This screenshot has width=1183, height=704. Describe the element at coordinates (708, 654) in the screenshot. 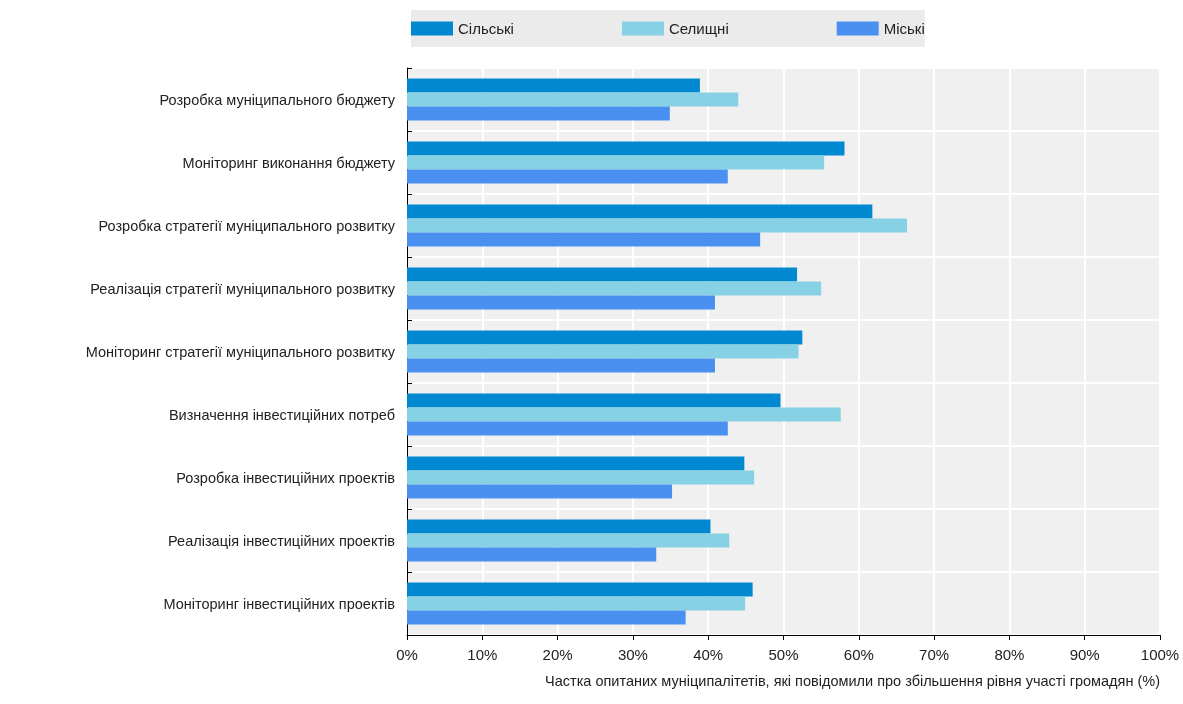

I see `x-tick-label: 40%` at that location.